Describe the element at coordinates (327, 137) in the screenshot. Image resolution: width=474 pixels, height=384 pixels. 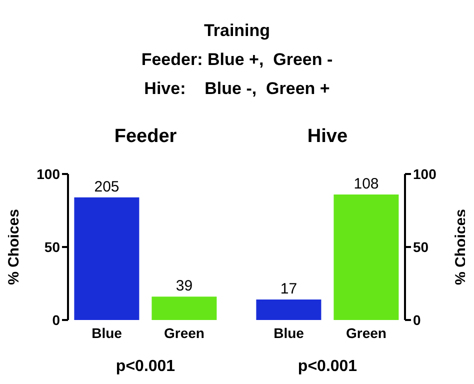
I see `chart-title: Hive` at that location.